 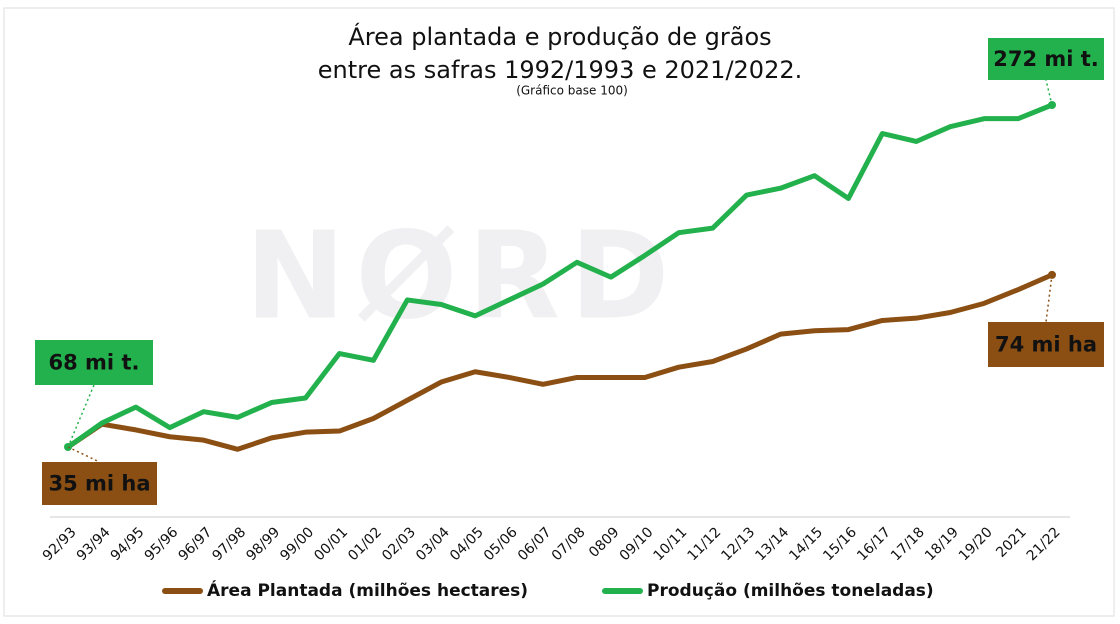 What do you see at coordinates (976, 544) in the screenshot?
I see `x-tick-label: 19/20` at bounding box center [976, 544].